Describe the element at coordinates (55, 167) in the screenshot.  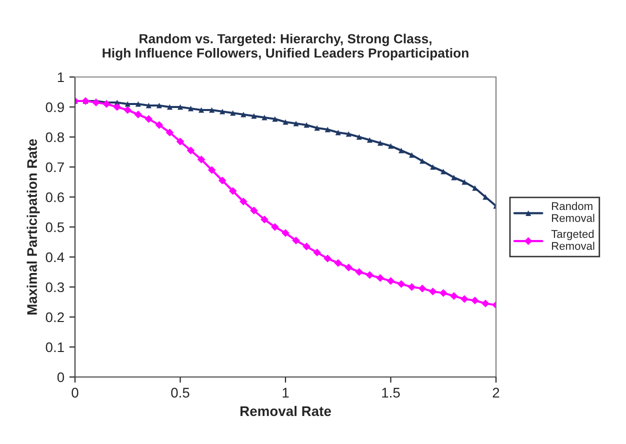
I see `y-tick-label: 0.7` at that location.